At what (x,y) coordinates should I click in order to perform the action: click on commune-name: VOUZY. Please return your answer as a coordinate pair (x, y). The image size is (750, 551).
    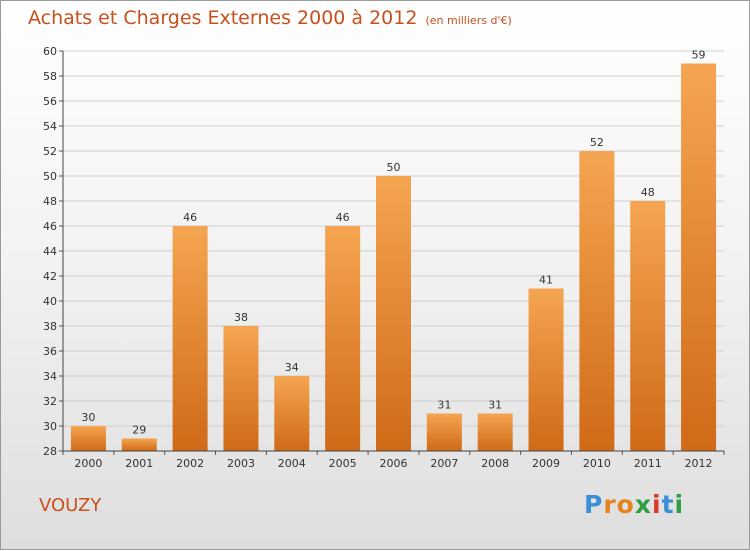
    Looking at the image, I should click on (70, 505).